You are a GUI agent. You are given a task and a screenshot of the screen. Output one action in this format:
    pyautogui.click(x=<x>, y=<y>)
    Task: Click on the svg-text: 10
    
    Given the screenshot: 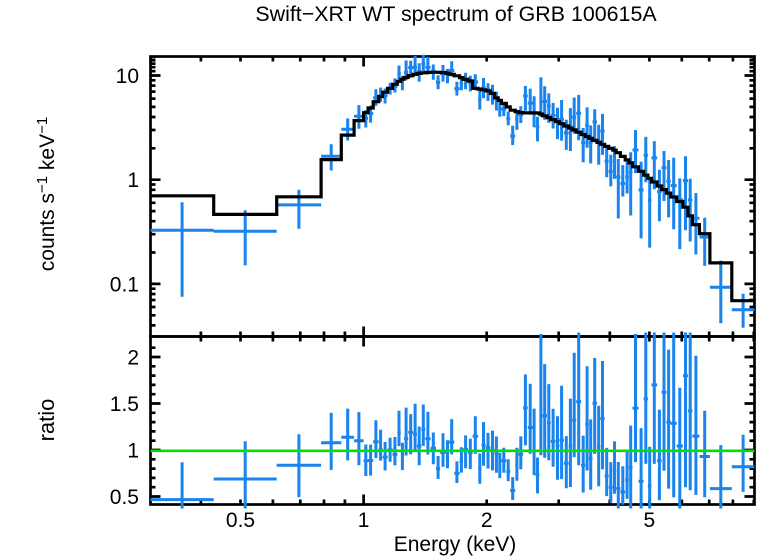 What is the action you would take?
    pyautogui.click(x=127, y=76)
    